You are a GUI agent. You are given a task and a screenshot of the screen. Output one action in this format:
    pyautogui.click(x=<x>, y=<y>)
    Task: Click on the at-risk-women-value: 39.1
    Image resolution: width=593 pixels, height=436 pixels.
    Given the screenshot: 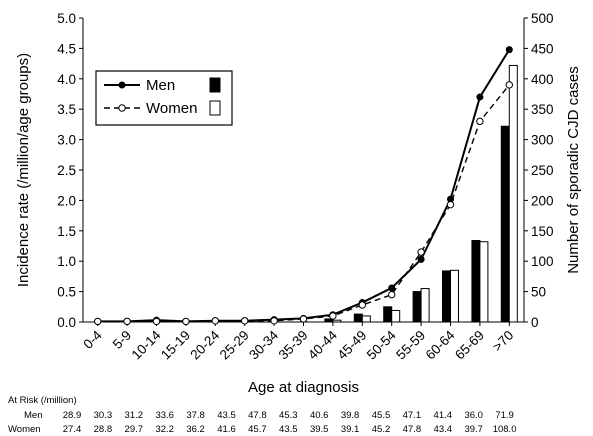 What is the action you would take?
    pyautogui.click(x=350, y=429)
    